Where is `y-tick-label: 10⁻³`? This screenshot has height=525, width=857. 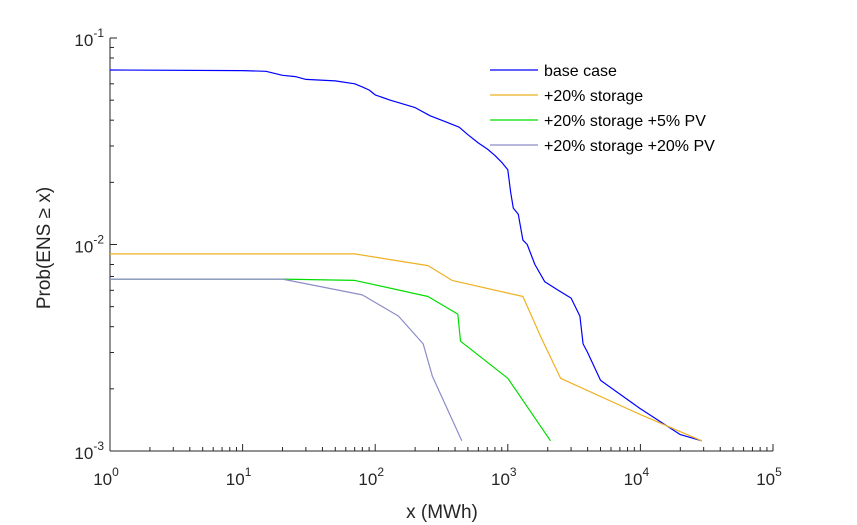 y-tick-label: 10⁻³ is located at coordinates (89, 451).